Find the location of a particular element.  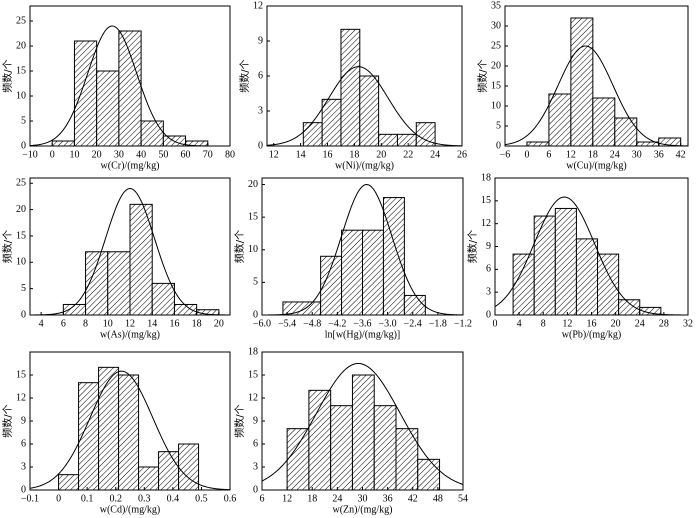

x-tick-label: 10 is located at coordinates (108, 323).